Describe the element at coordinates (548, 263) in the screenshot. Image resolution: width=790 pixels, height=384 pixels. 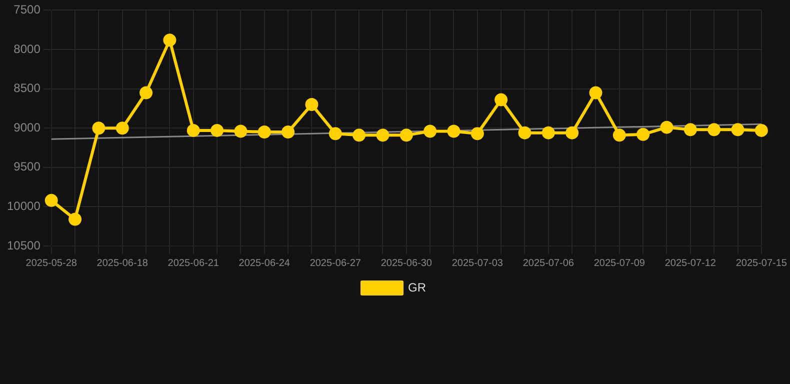
I see `x-tick-label: 2025-07-06` at that location.